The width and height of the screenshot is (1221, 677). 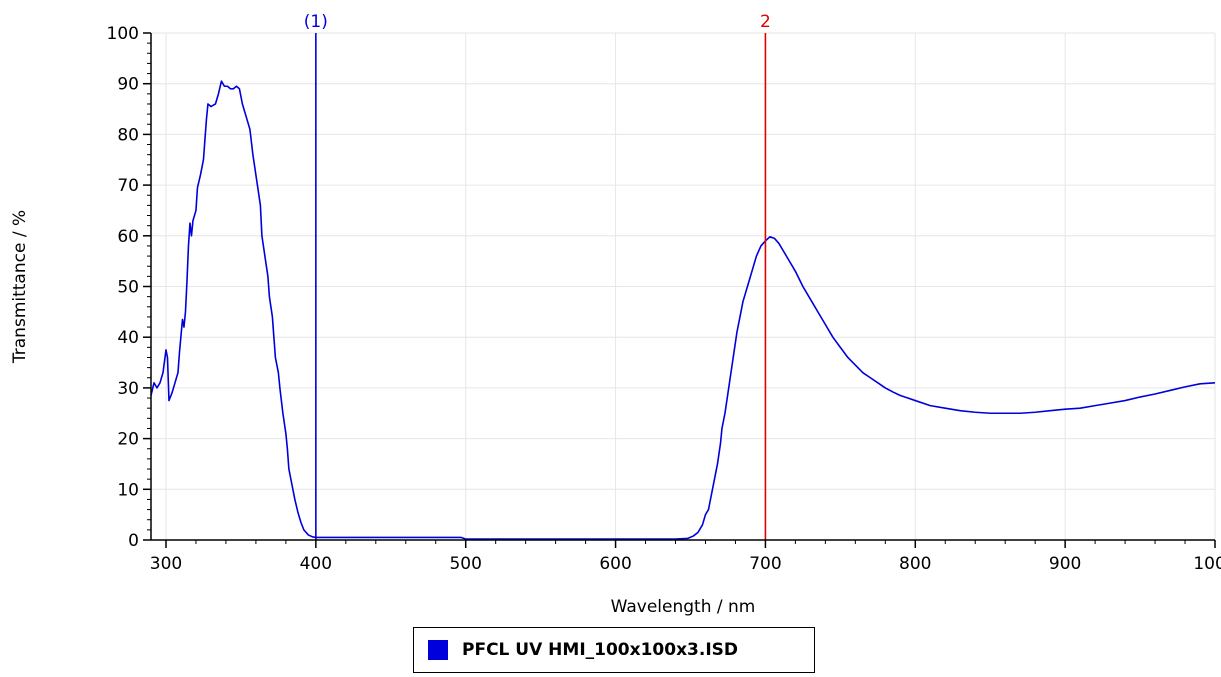 What do you see at coordinates (128, 288) in the screenshot?
I see `y-tick-label: 50` at bounding box center [128, 288].